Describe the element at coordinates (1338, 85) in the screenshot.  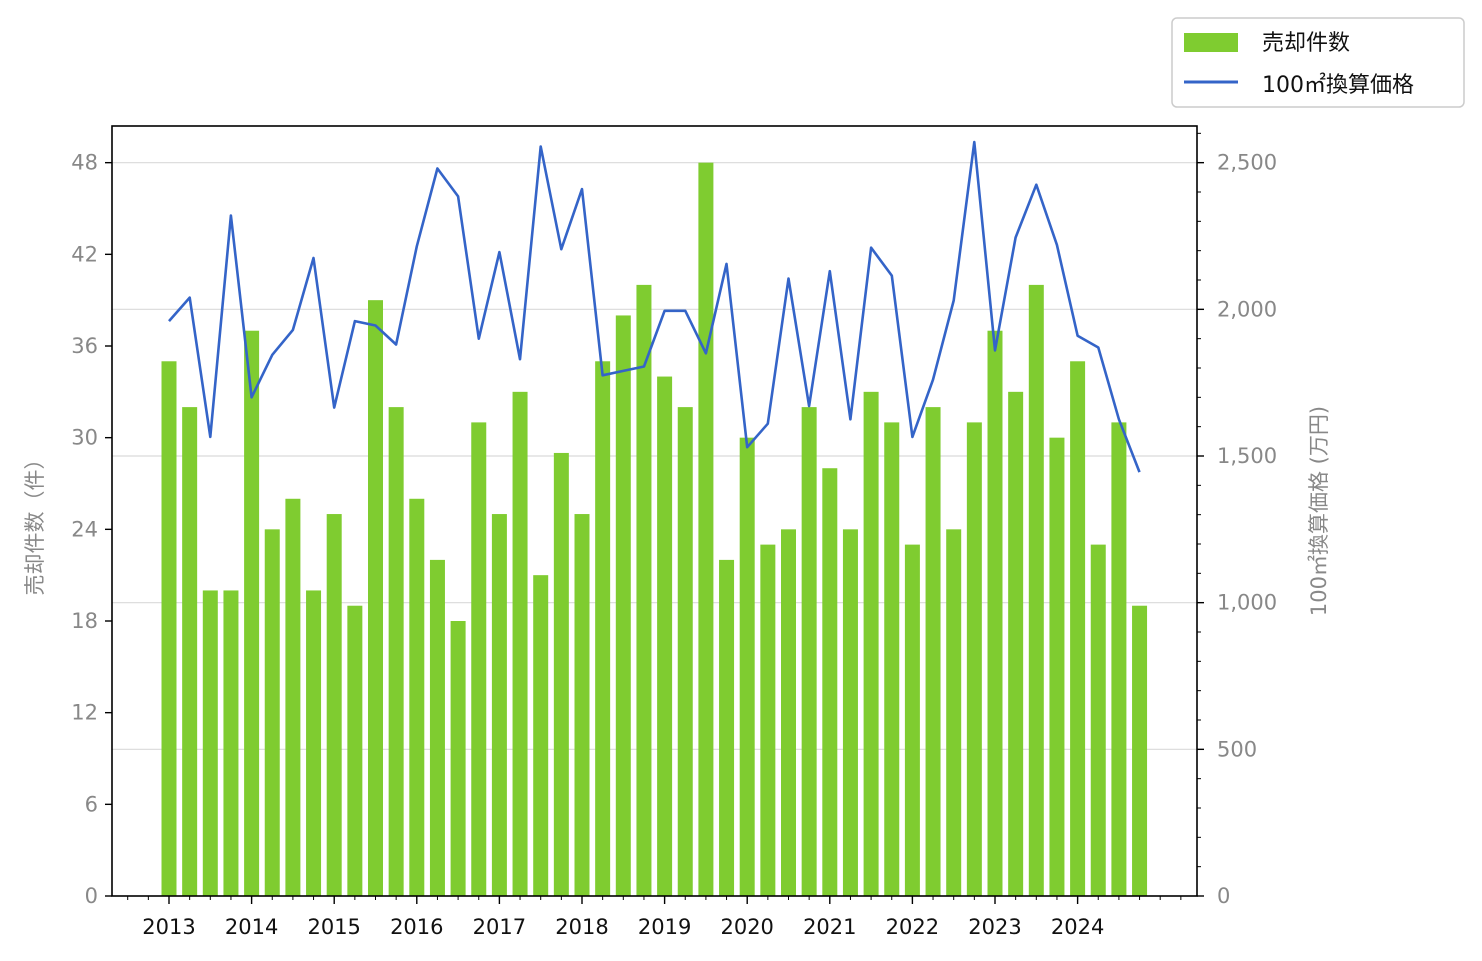
I see `legend-label-line: 100㎡換算価格` at that location.